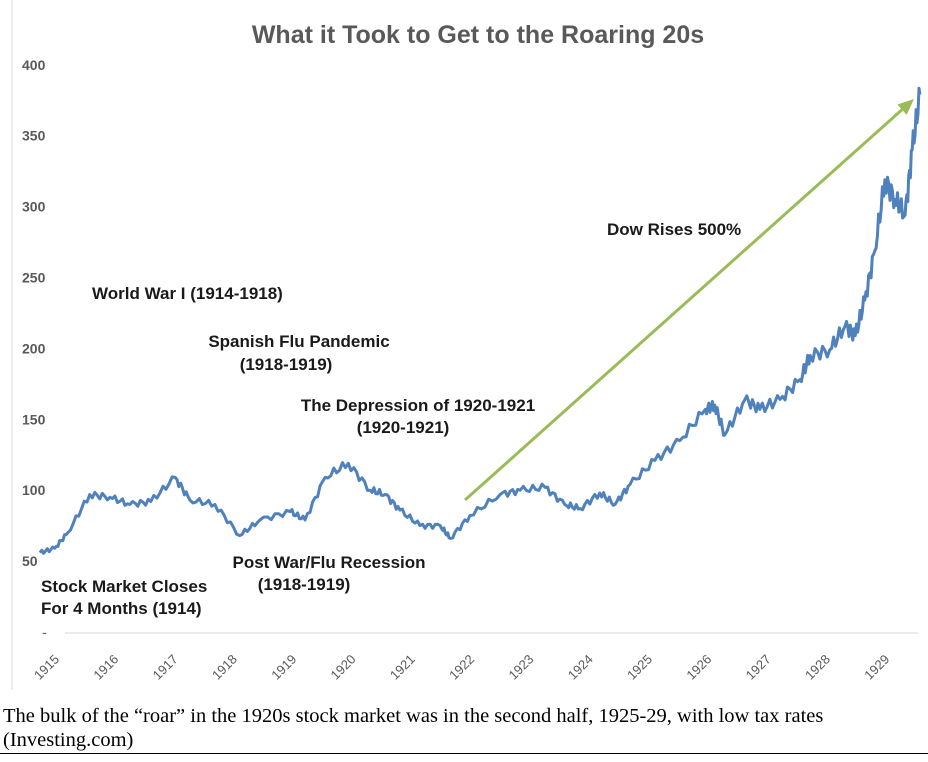  I want to click on y-tick-label: 300, so click(34, 207).